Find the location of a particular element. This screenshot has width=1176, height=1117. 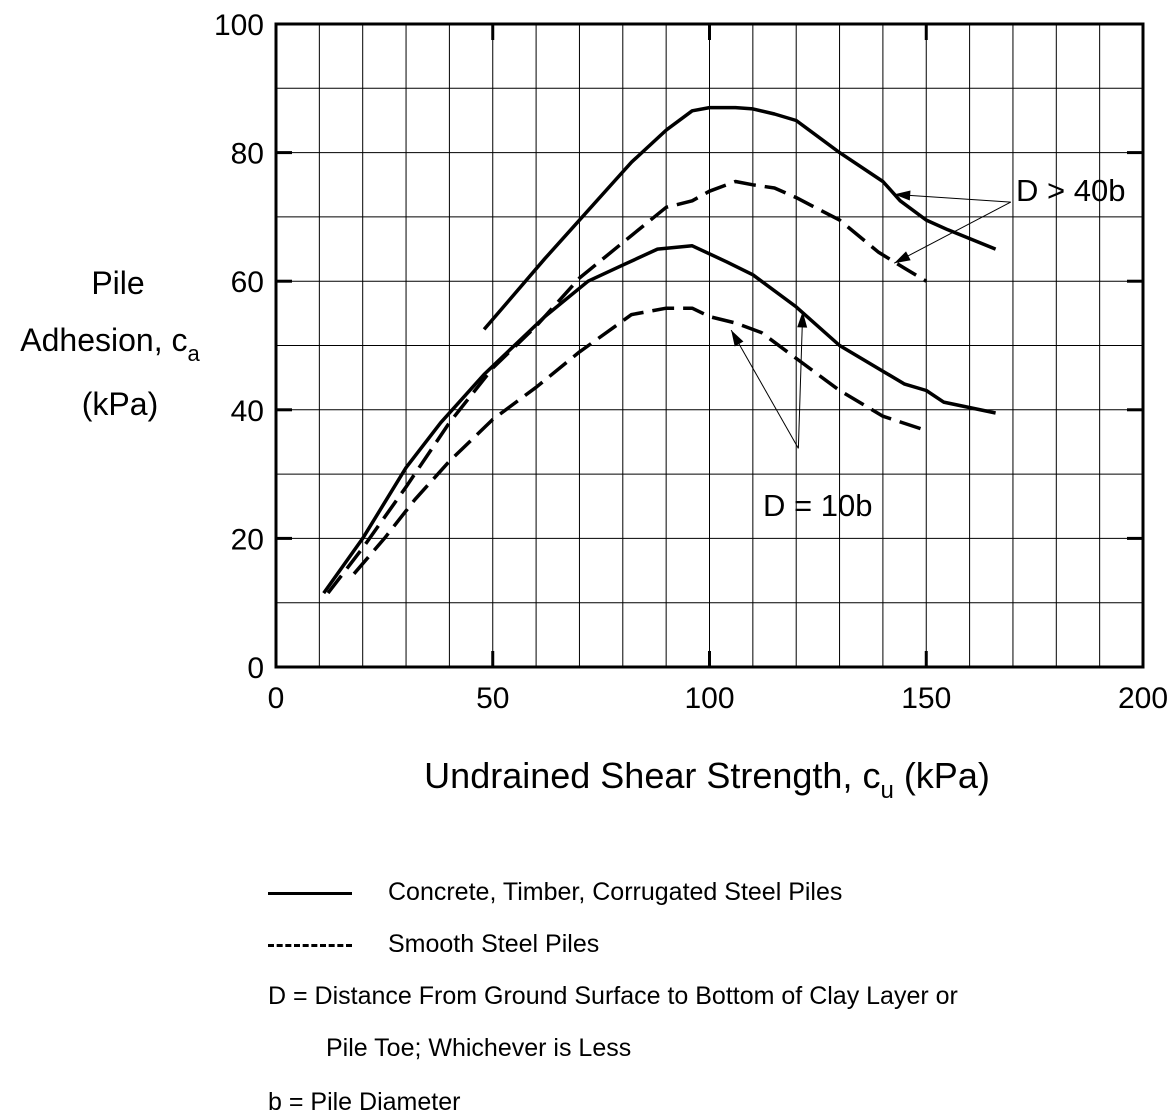

arrow-d10b-lower-head is located at coordinates (737, 338).